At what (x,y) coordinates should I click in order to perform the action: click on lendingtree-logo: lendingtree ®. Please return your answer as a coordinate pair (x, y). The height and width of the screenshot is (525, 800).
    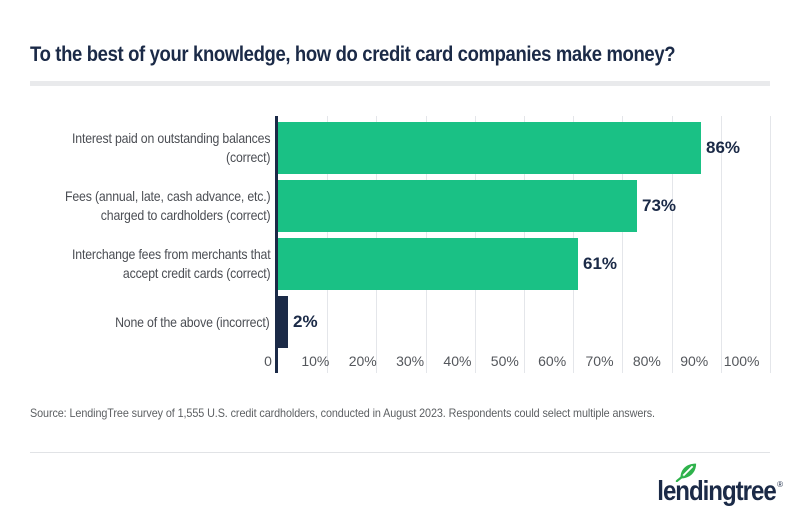
    Looking at the image, I should click on (710, 486).